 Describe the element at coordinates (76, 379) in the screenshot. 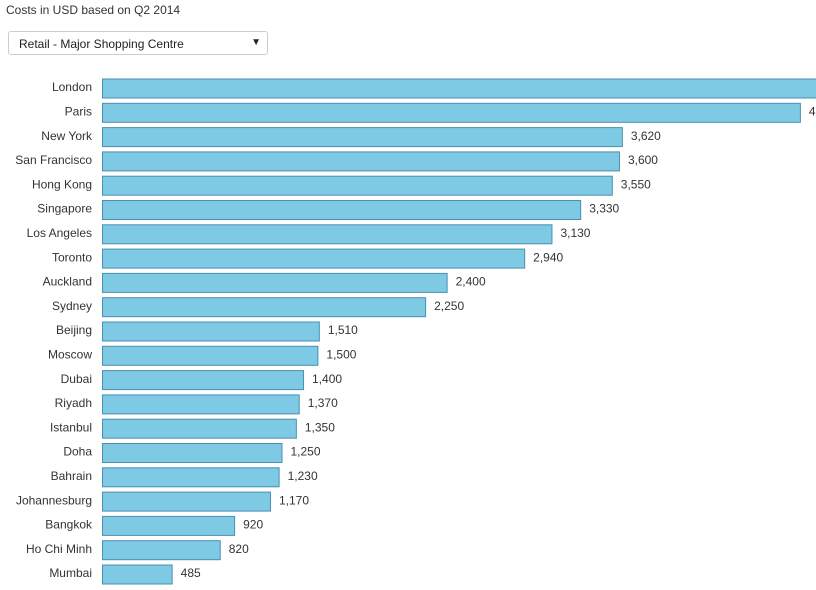

I see `category-label: Dubai` at that location.